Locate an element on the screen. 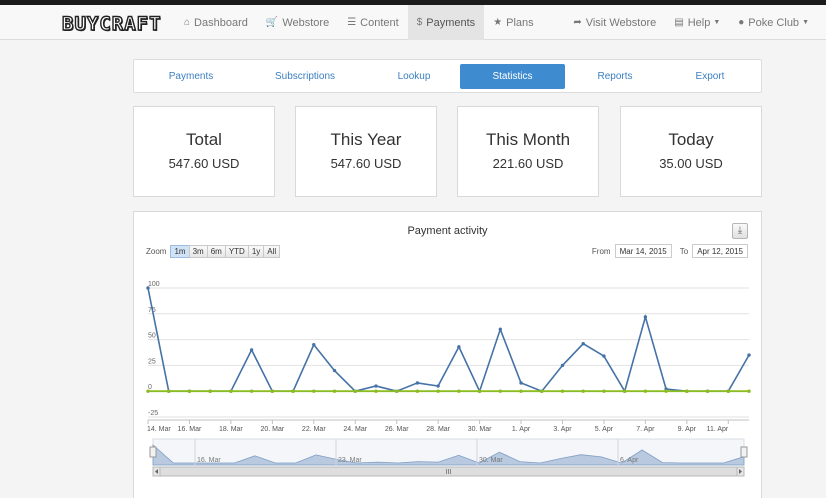 The height and width of the screenshot is (498, 826). nav-label: Plans is located at coordinates (520, 22).